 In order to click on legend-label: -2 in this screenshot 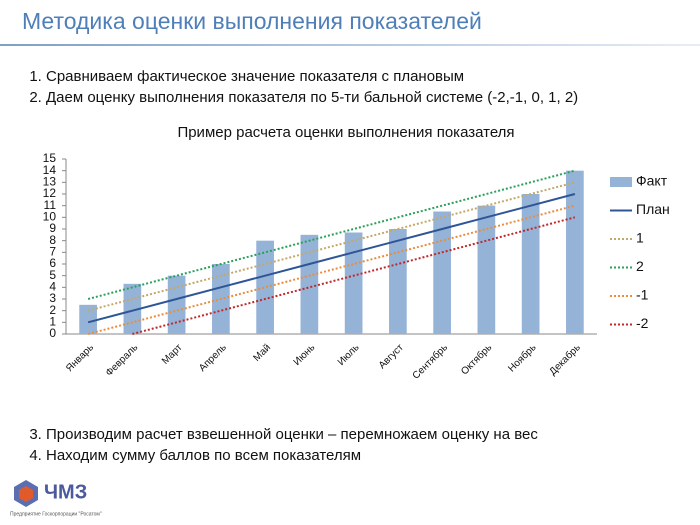, I will do `click(642, 323)`.